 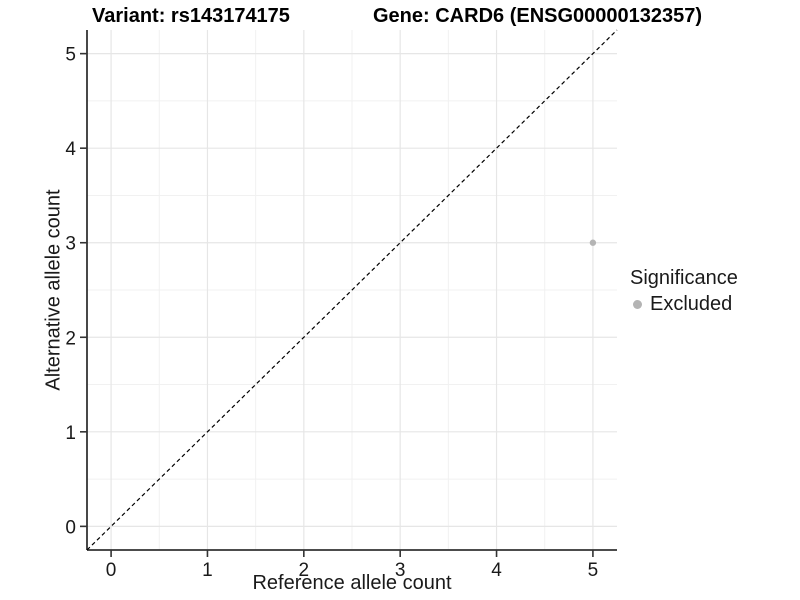 What do you see at coordinates (352, 583) in the screenshot?
I see `x-axis-label: Reference allele count` at bounding box center [352, 583].